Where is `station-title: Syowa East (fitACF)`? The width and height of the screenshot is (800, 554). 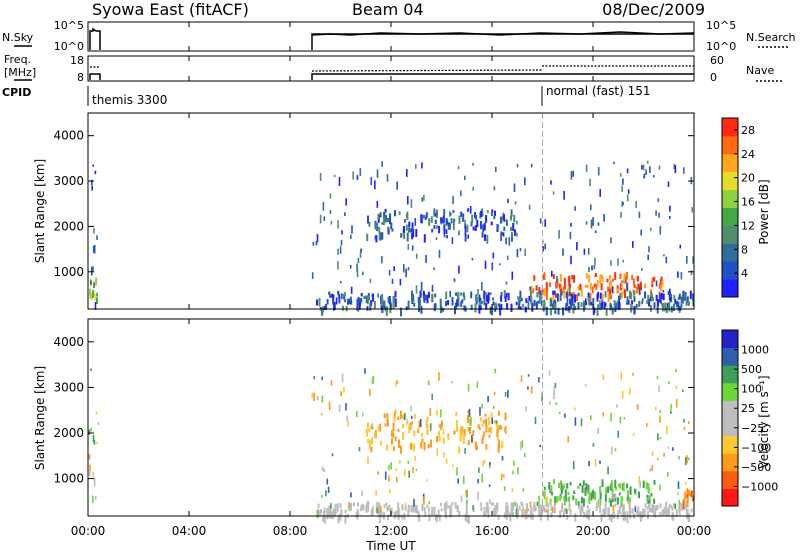
station-title: Syowa East (fitACF) is located at coordinates (170, 9).